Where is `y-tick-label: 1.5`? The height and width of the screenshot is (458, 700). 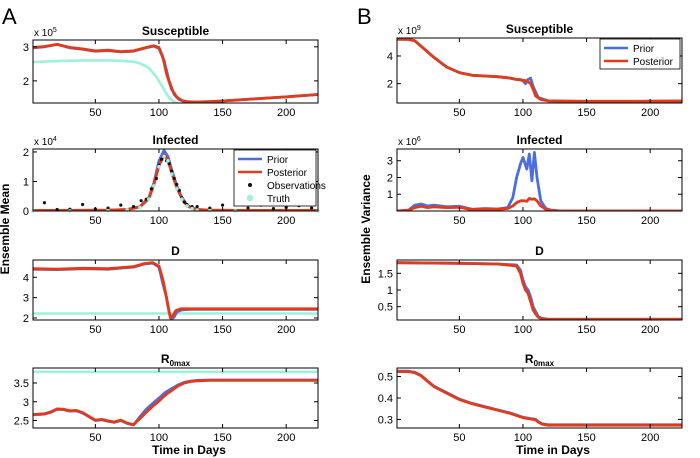
y-tick-label: 1.5 is located at coordinates (385, 274).